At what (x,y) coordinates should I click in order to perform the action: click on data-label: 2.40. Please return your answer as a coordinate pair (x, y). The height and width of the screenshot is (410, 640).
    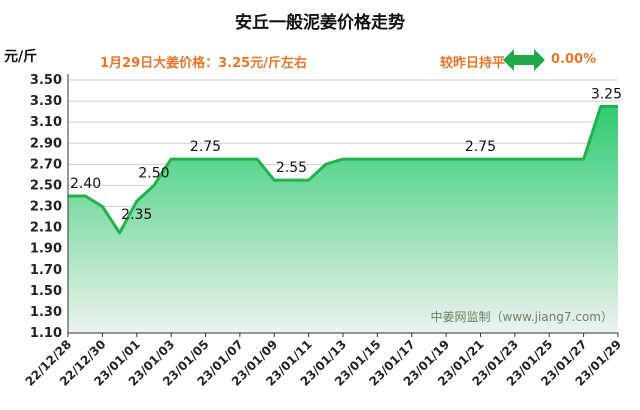
    Looking at the image, I should click on (85, 184).